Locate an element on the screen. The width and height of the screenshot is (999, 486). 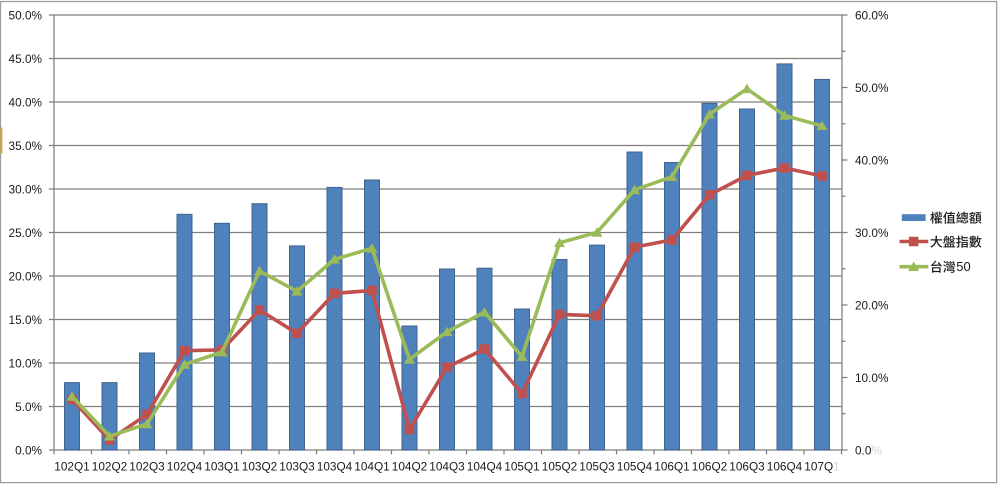
svg-text: 102Q4 is located at coordinates (185, 467).